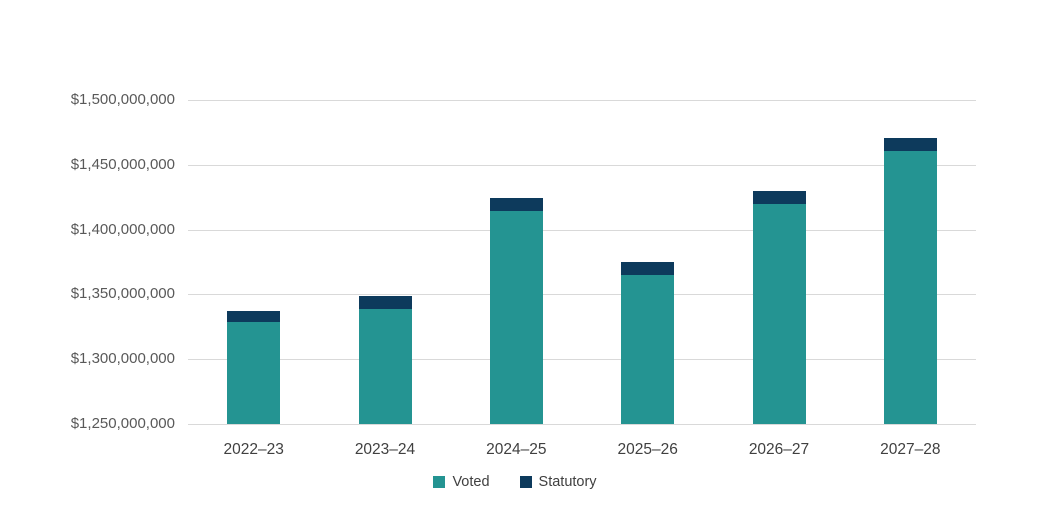 This screenshot has width=1045, height=512. What do you see at coordinates (122, 99) in the screenshot?
I see `y-tick-label: $1,500,000,000` at bounding box center [122, 99].